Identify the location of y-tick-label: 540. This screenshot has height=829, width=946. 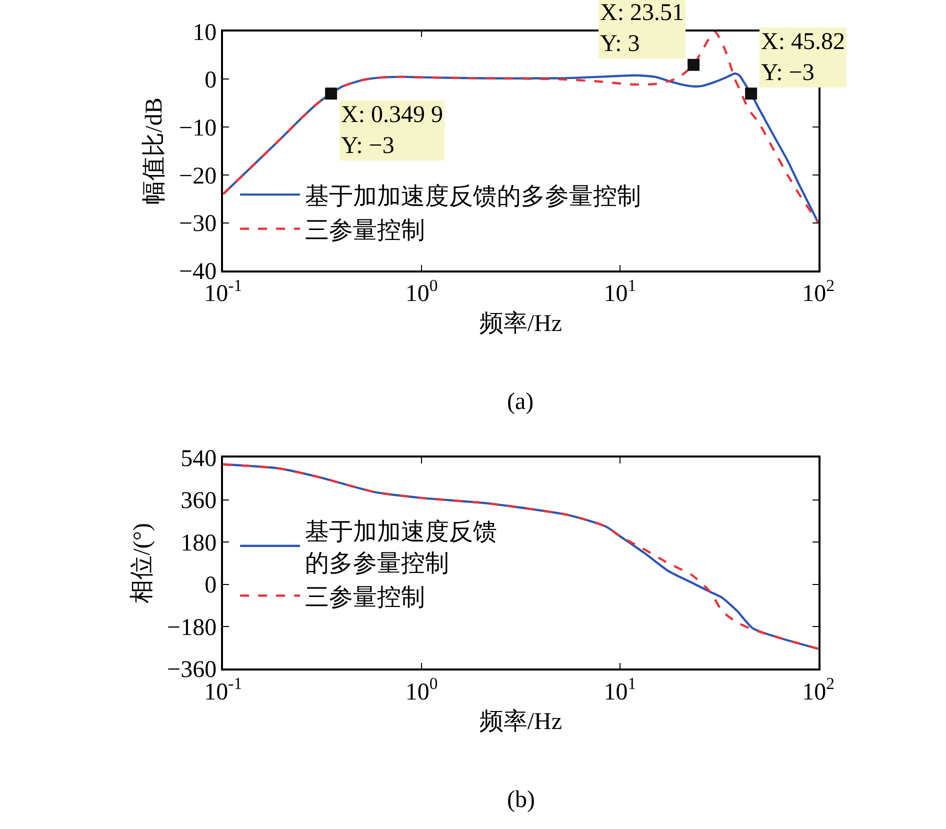
(198, 459).